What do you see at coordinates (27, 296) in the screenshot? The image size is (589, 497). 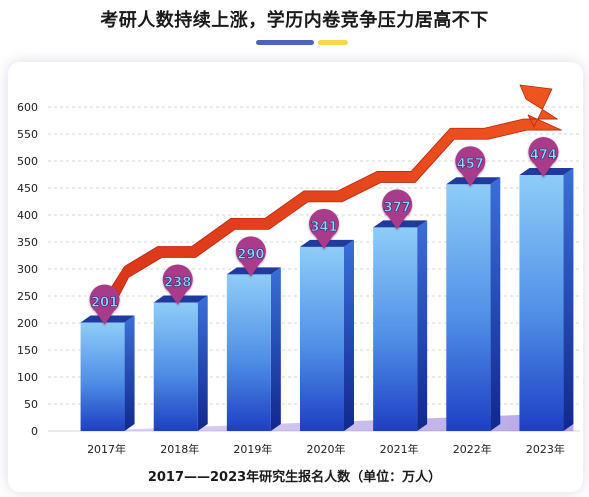 I see `y-tick-label: 250` at bounding box center [27, 296].